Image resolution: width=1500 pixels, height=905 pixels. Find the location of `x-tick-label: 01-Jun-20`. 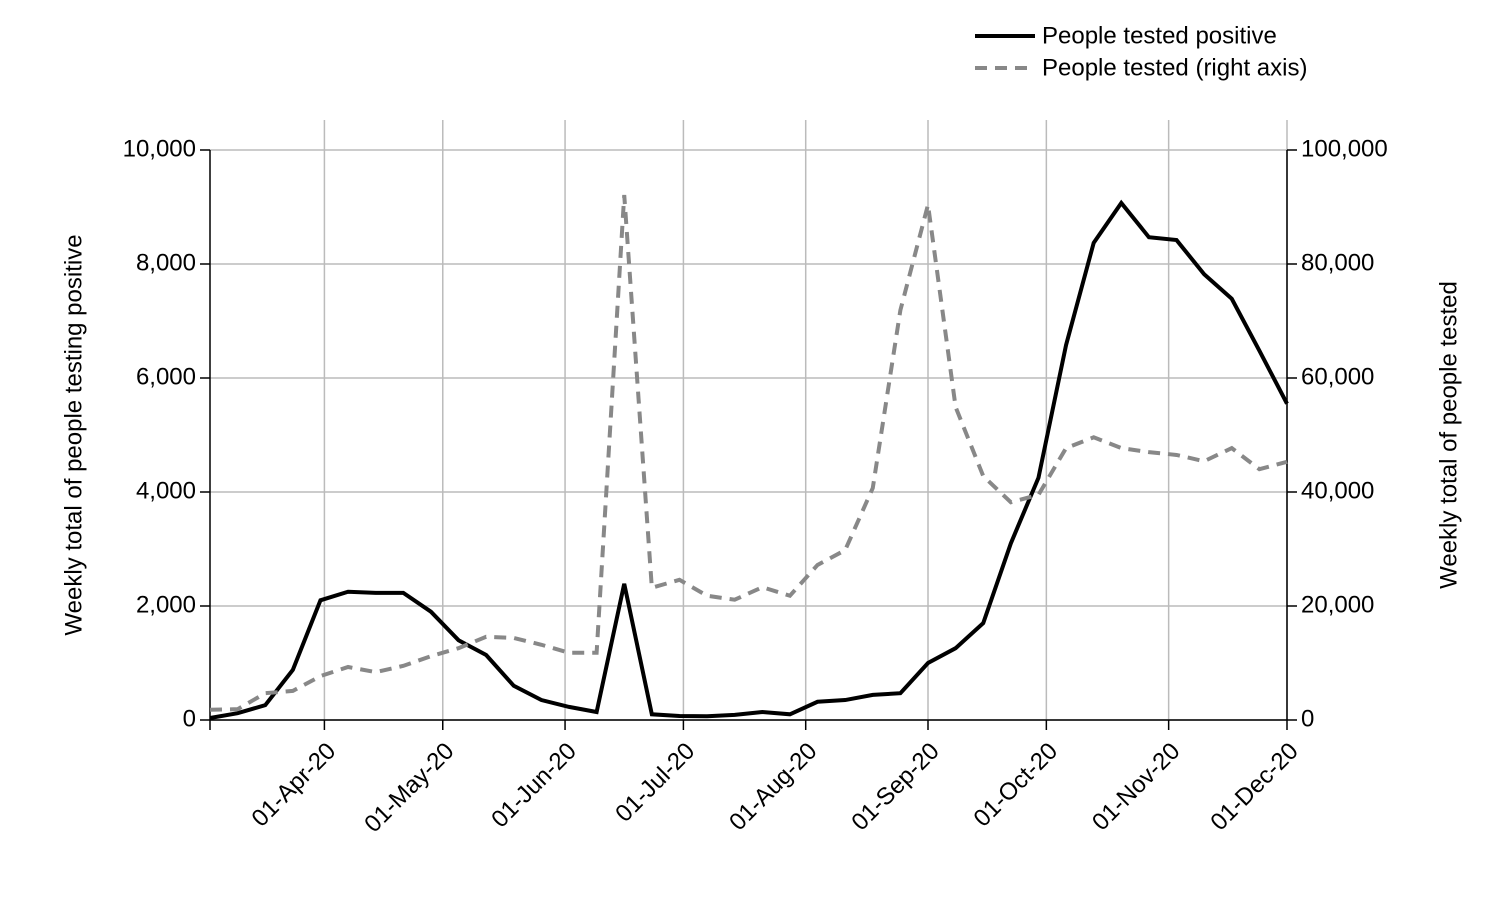

x-tick-label: 01-Jun-20 is located at coordinates (534, 786).